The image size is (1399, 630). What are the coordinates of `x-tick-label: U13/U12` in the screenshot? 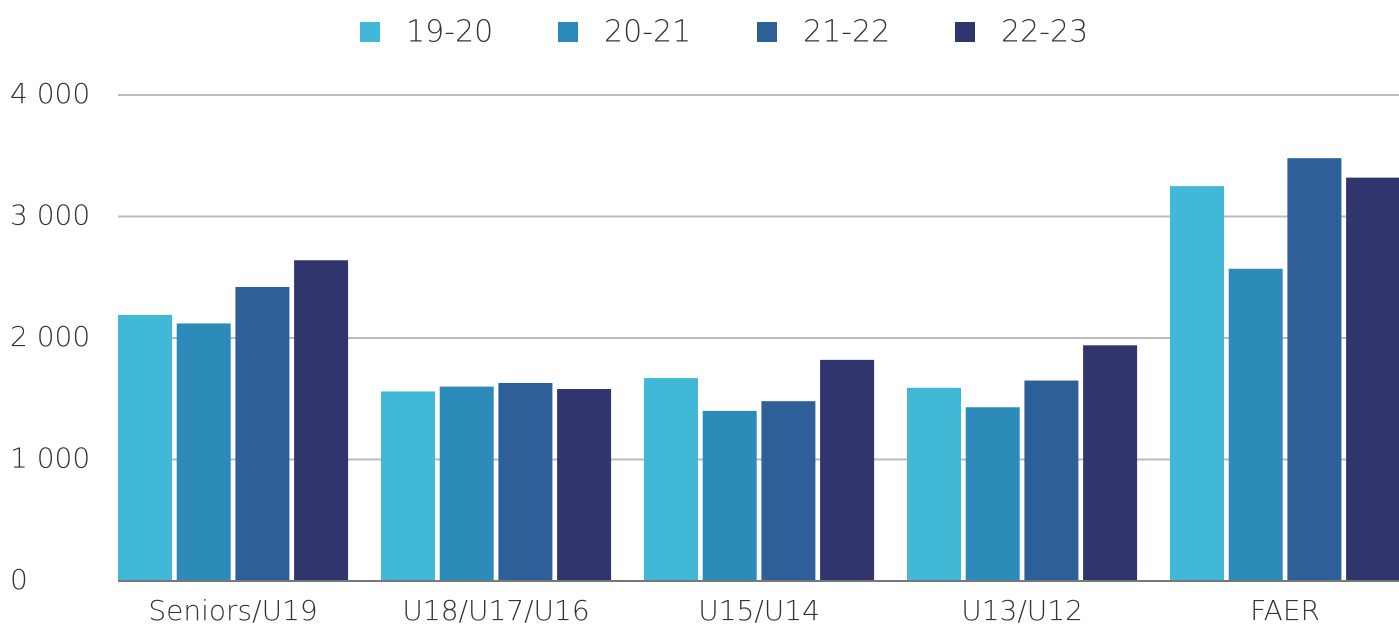 It's located at (1022, 610).